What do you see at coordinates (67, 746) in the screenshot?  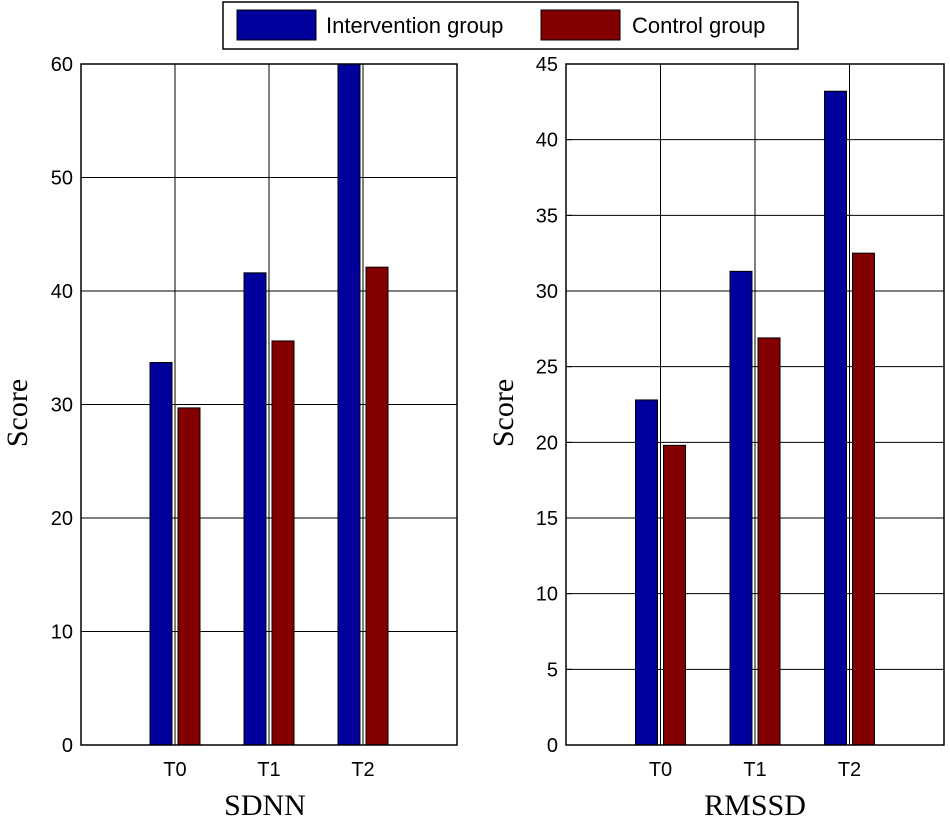 I see `sdnn-y-tick-label: 0` at bounding box center [67, 746].